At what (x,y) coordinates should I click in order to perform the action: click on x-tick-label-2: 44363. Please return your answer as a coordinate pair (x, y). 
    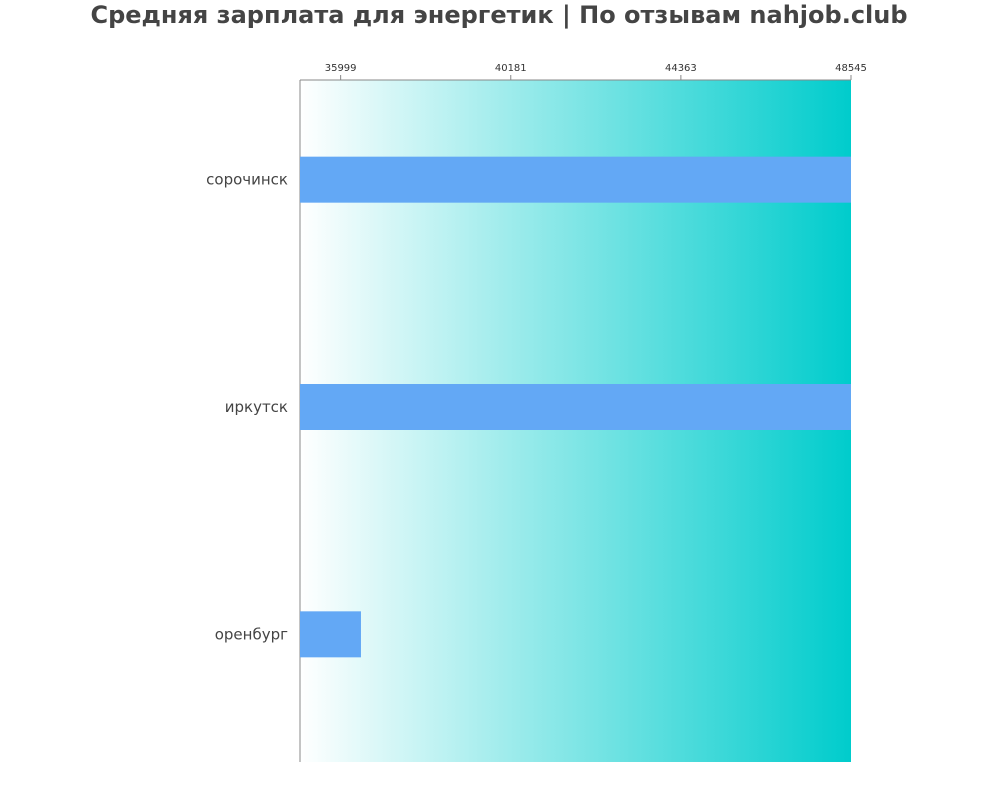
    Looking at the image, I should click on (681, 68).